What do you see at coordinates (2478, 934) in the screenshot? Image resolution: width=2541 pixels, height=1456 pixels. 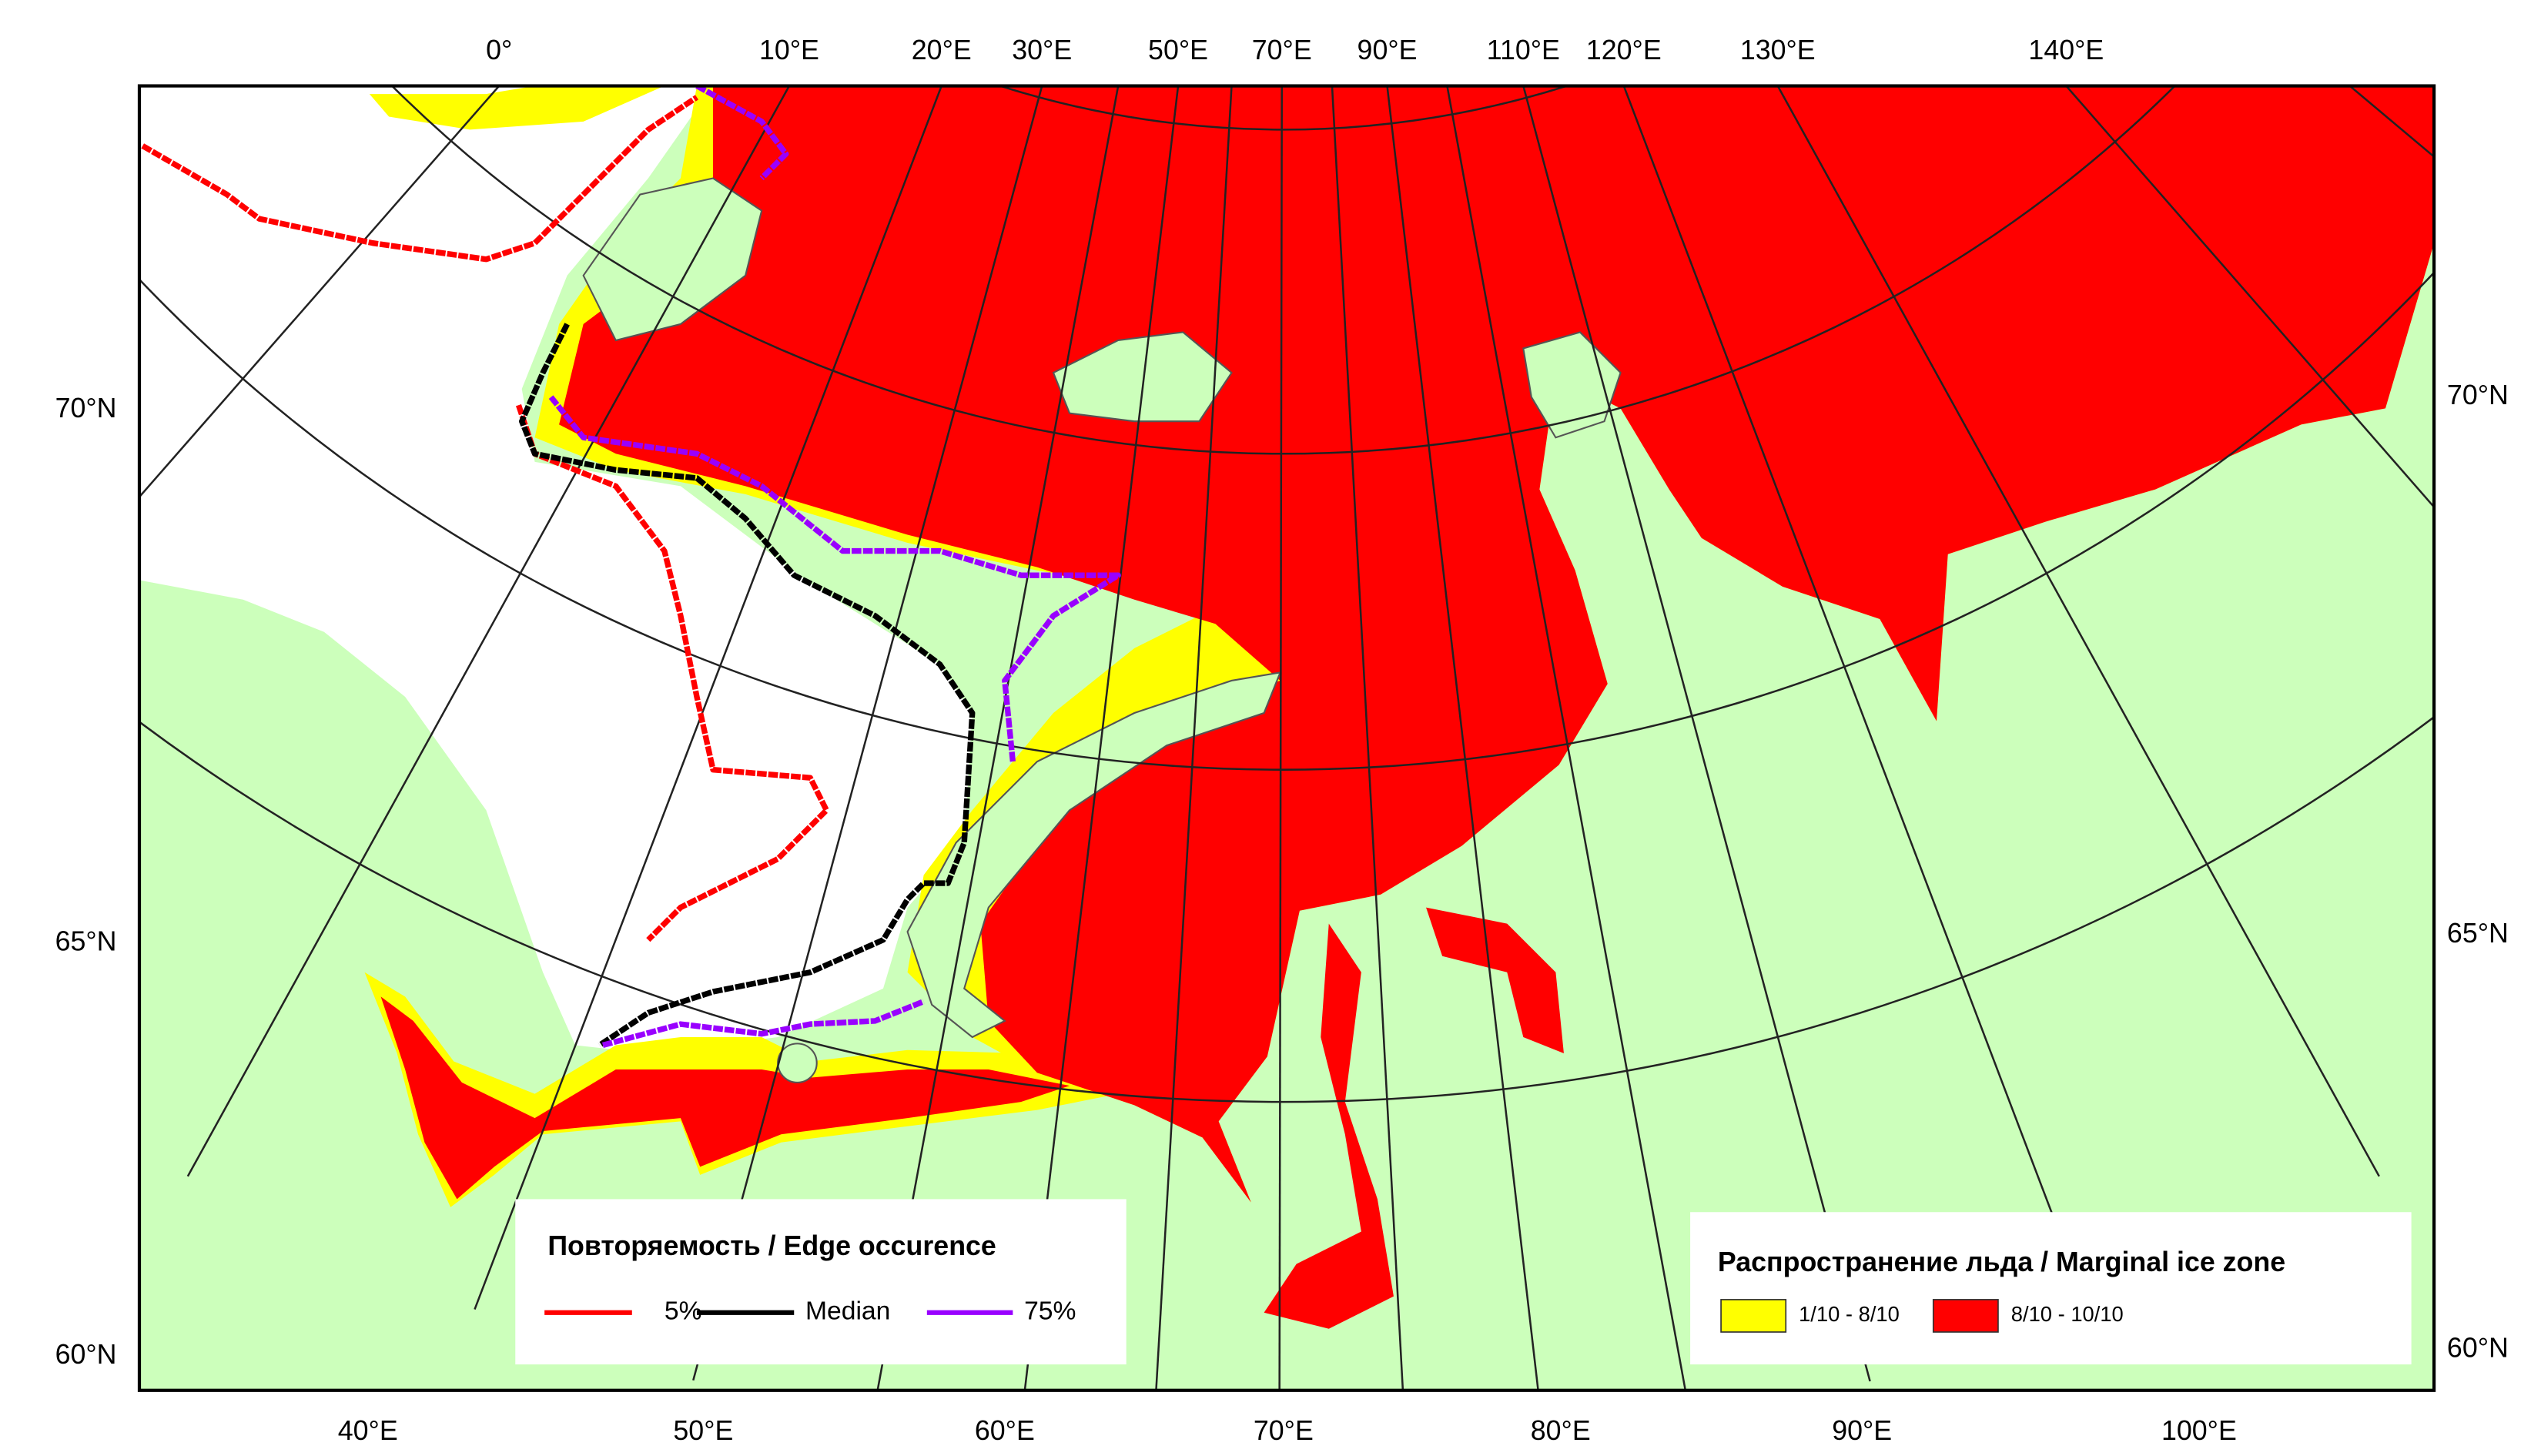 I see `right-latitude-label: 65°N` at bounding box center [2478, 934].